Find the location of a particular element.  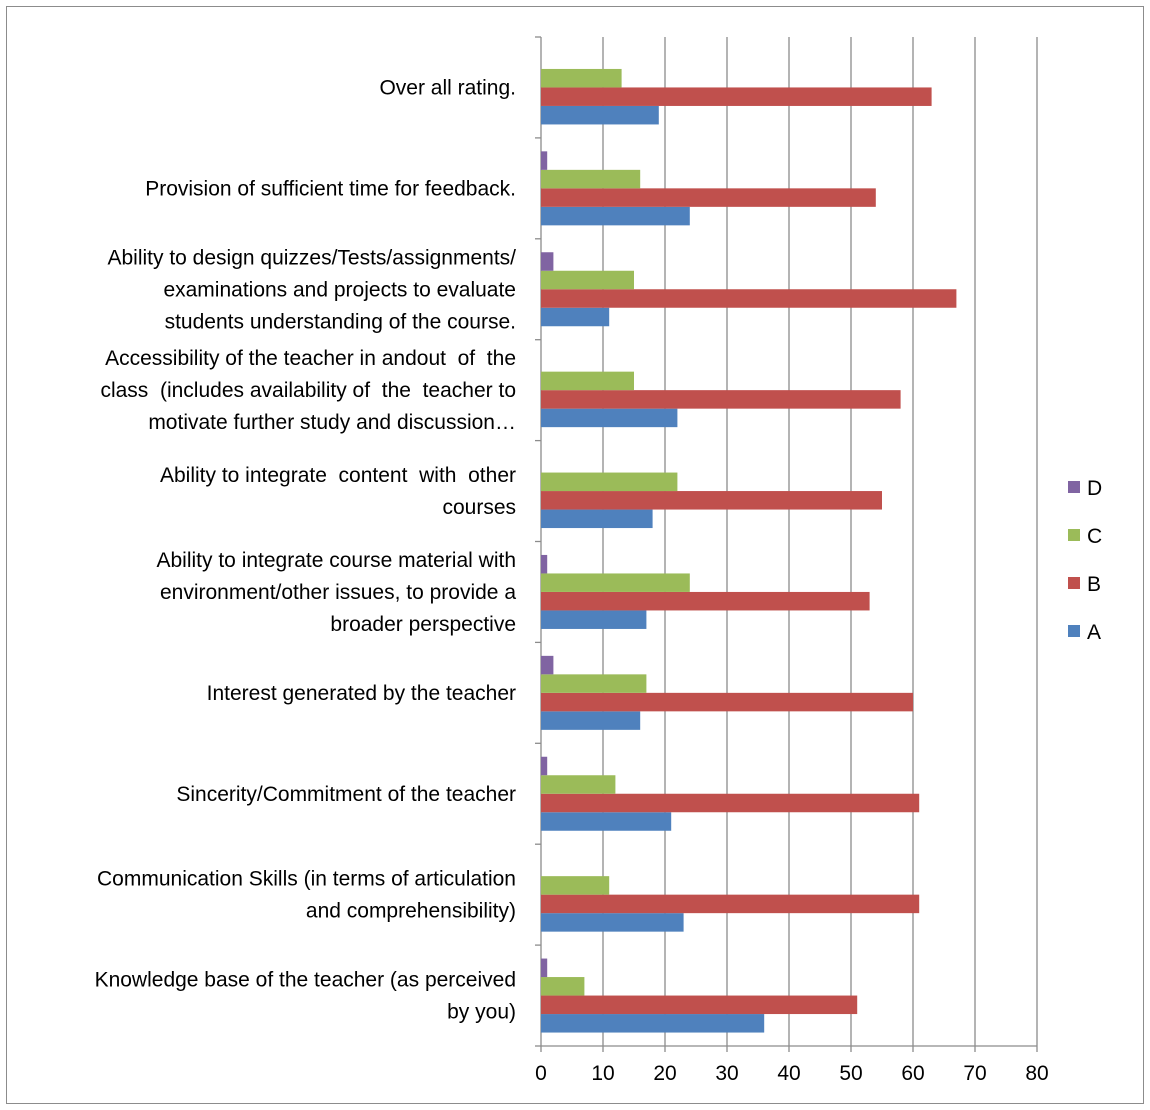

x-tick-label: 0 is located at coordinates (541, 1073).